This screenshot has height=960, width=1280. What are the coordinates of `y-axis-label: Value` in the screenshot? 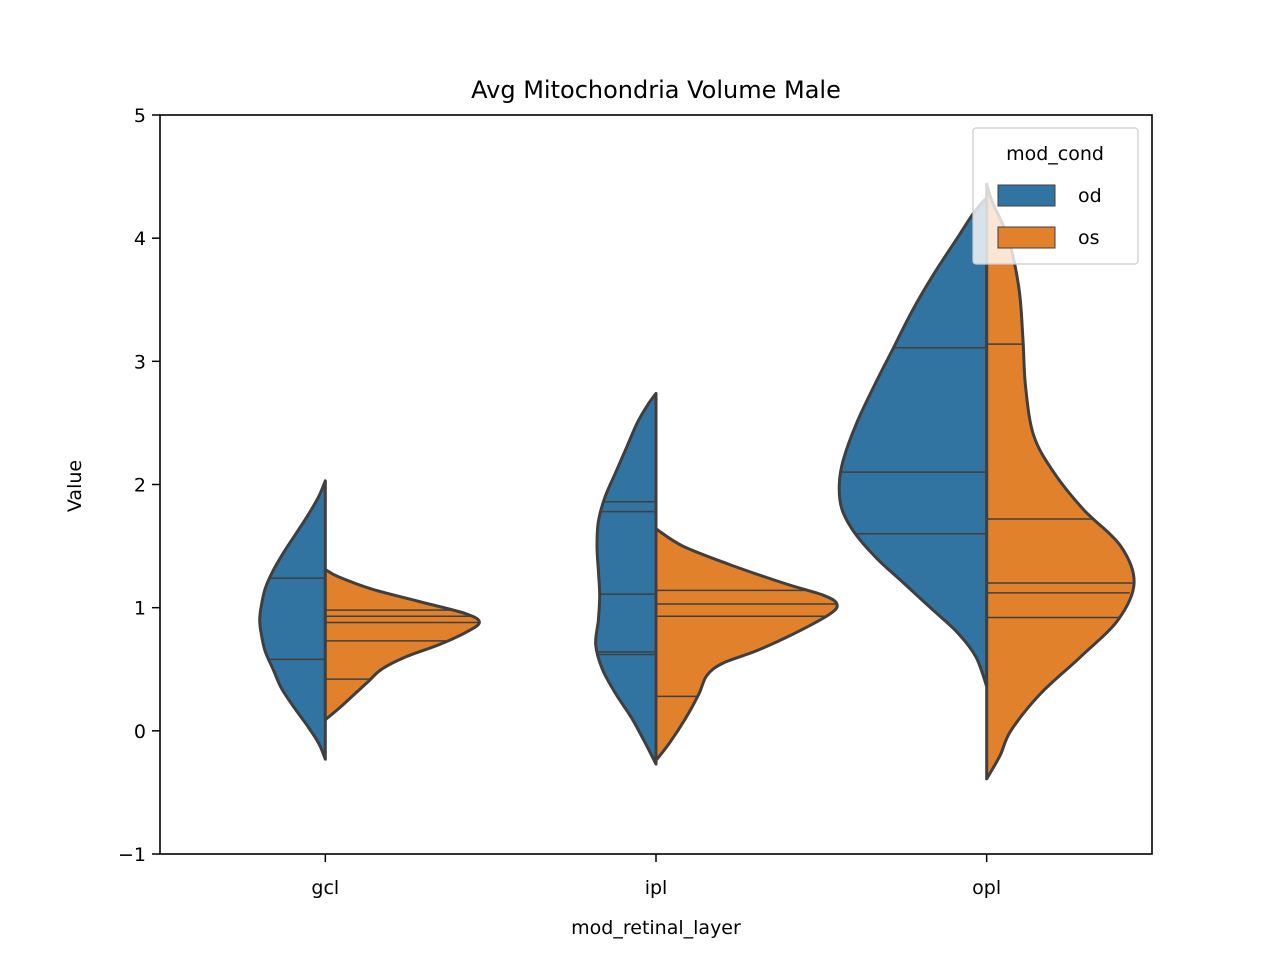 It's located at (75, 486).